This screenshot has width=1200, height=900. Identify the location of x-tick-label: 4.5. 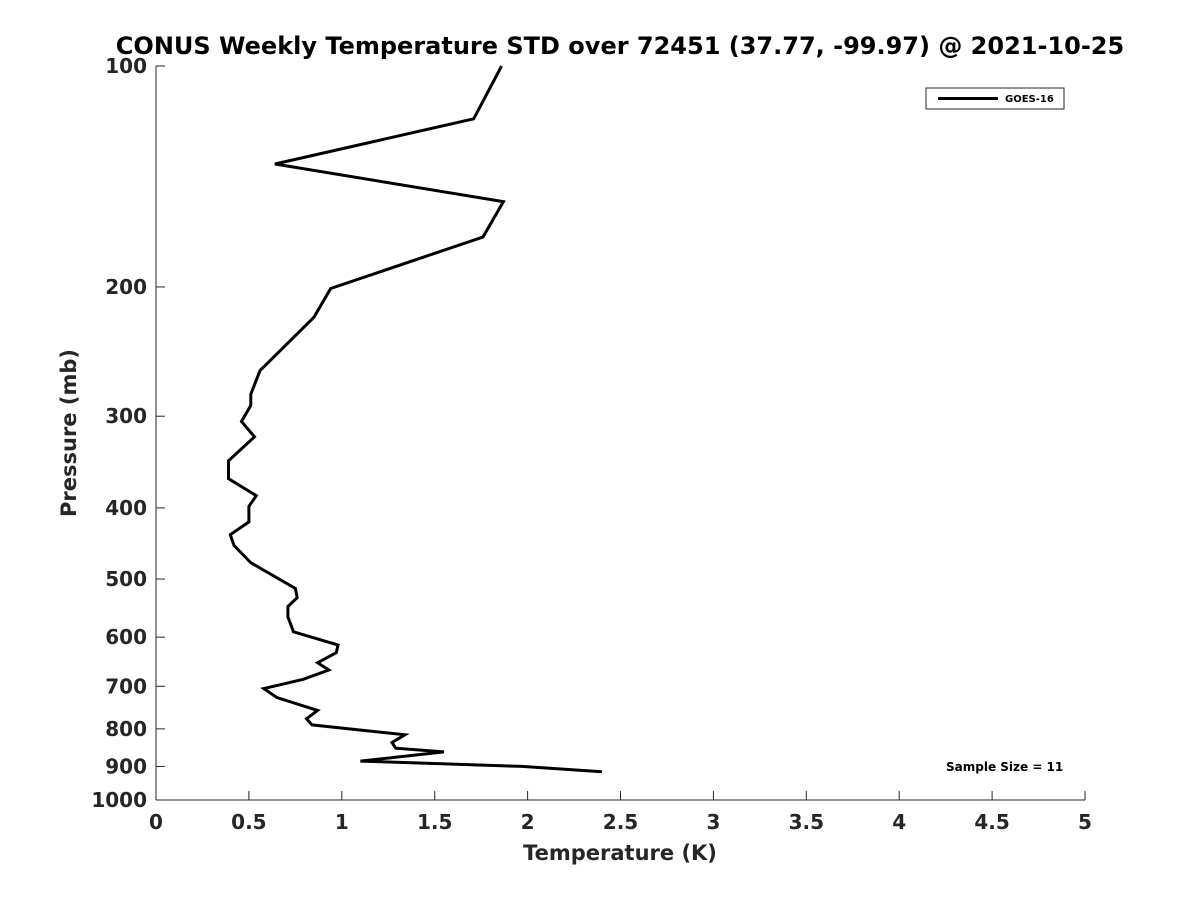
(991, 822).